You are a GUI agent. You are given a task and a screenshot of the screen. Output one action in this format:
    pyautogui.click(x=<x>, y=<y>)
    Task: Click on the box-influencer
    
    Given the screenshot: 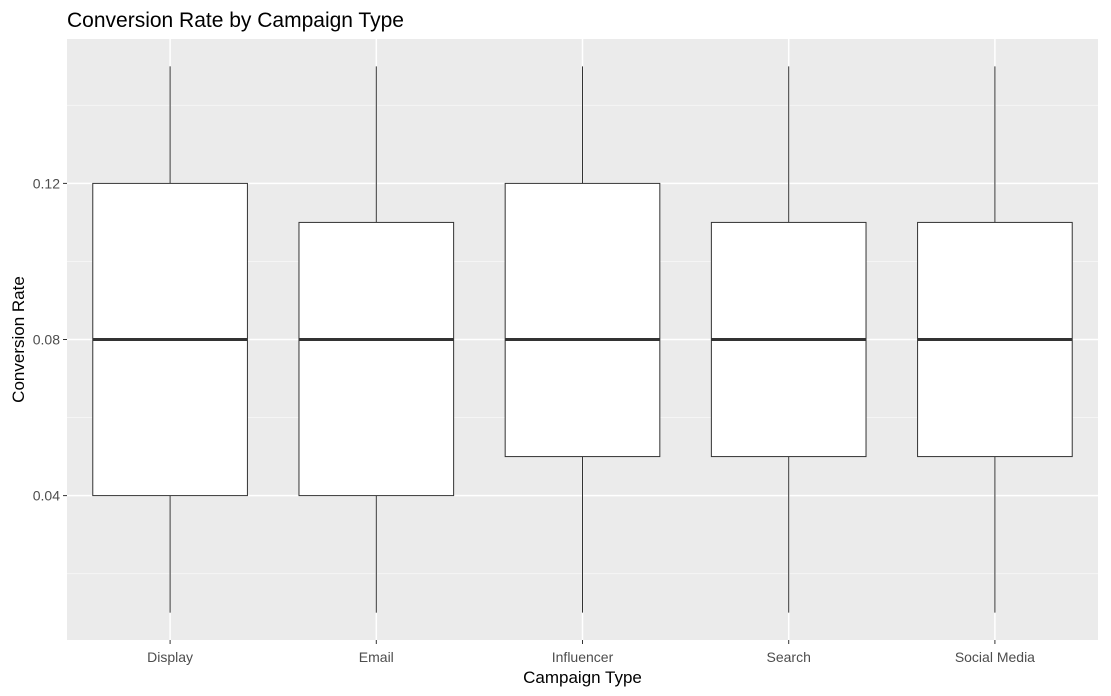 What is the action you would take?
    pyautogui.click(x=582, y=339)
    